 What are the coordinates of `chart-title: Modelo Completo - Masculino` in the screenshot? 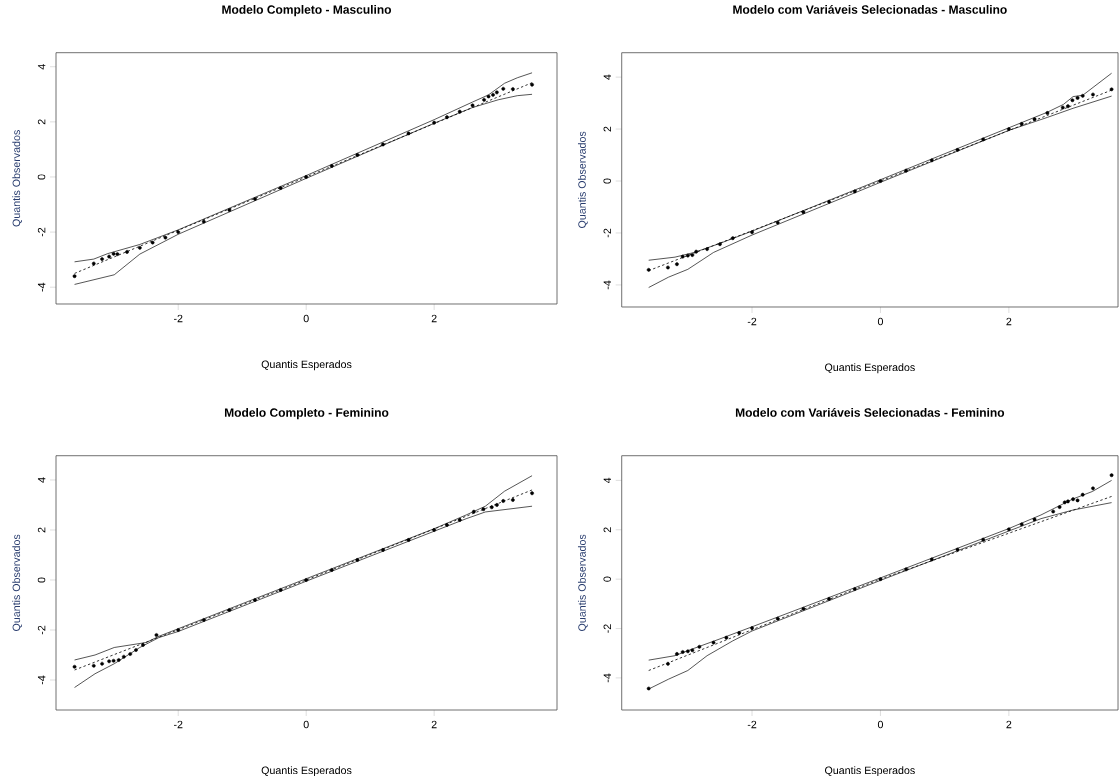 It's located at (307, 10).